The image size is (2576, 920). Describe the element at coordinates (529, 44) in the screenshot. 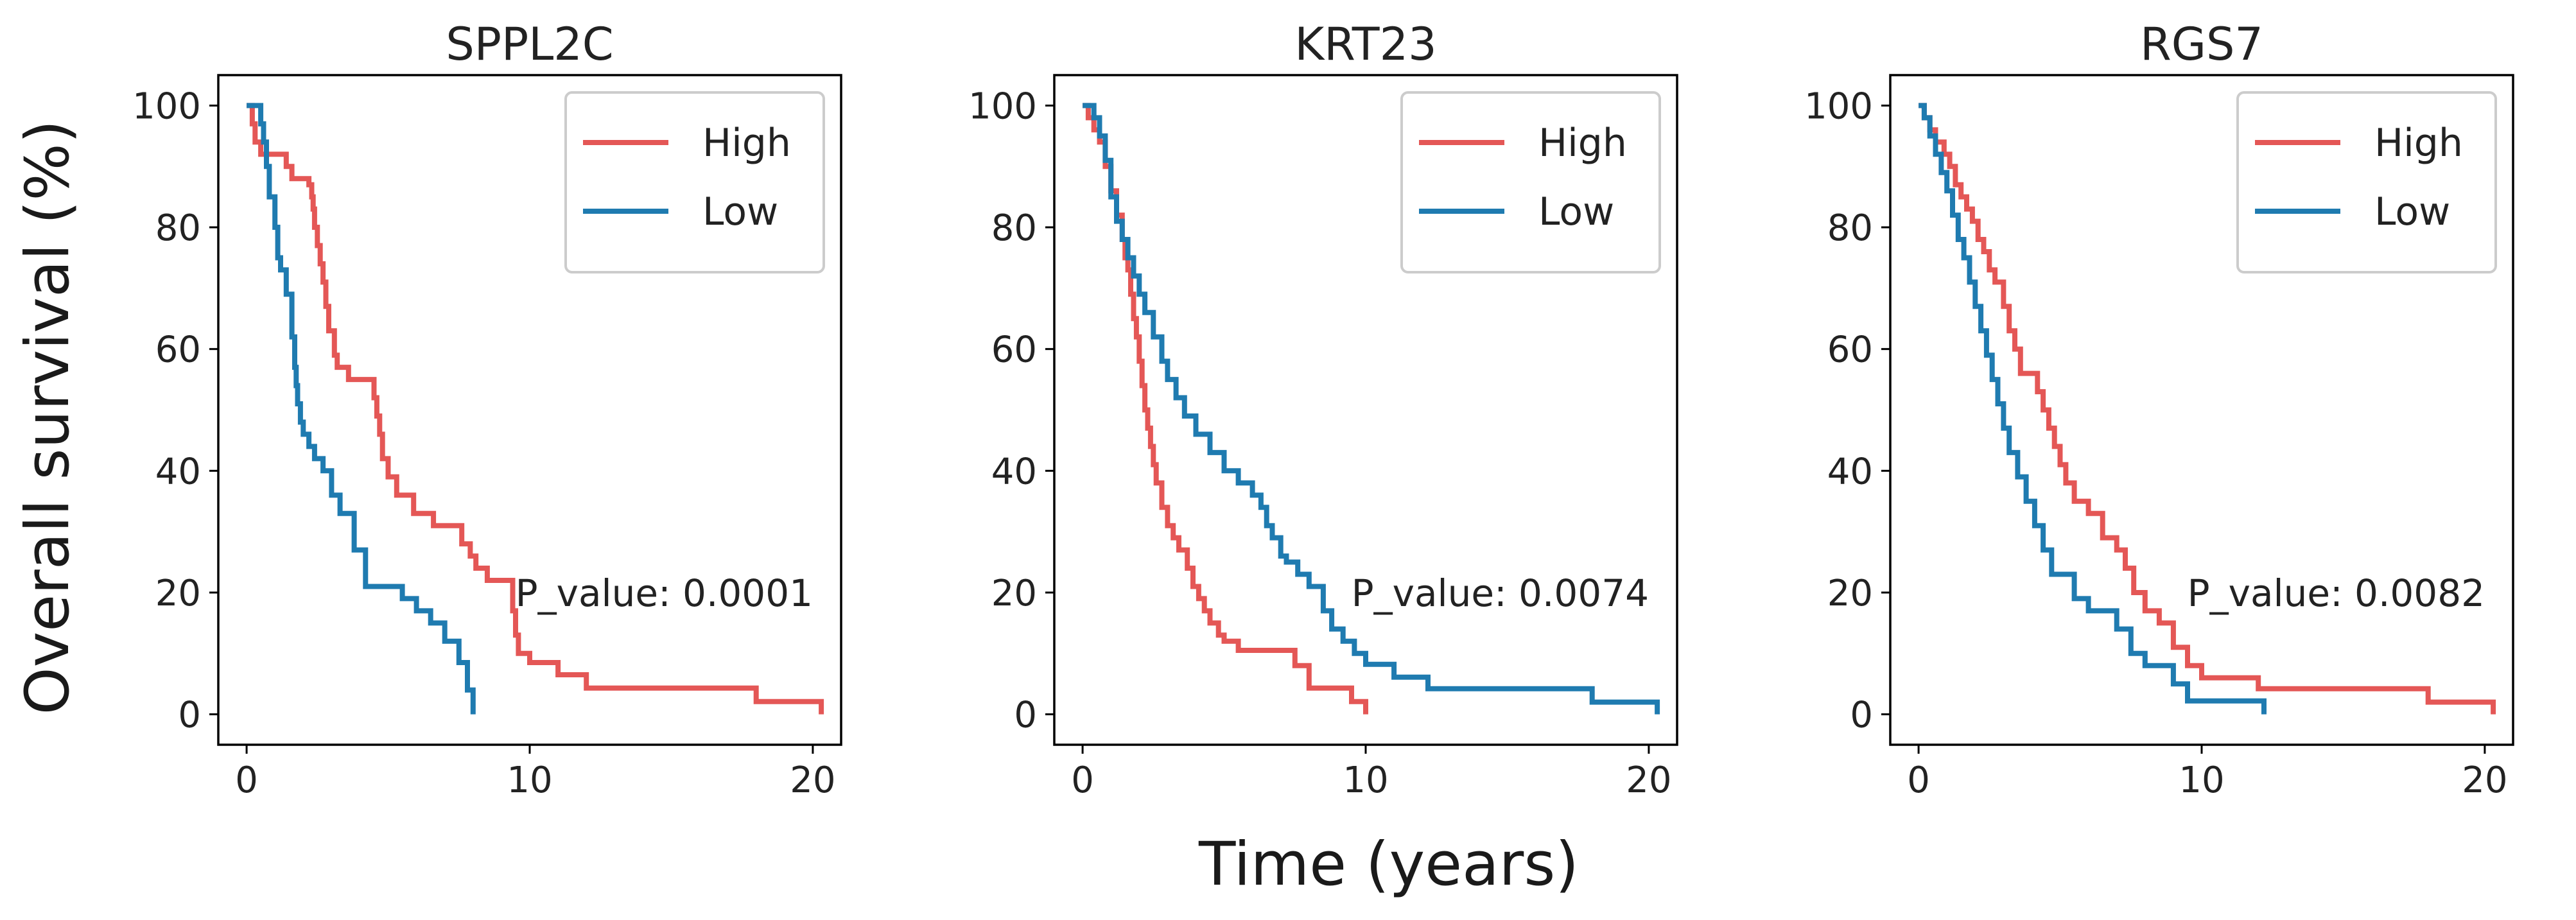

I see `chart-title: SPPL2C` at that location.